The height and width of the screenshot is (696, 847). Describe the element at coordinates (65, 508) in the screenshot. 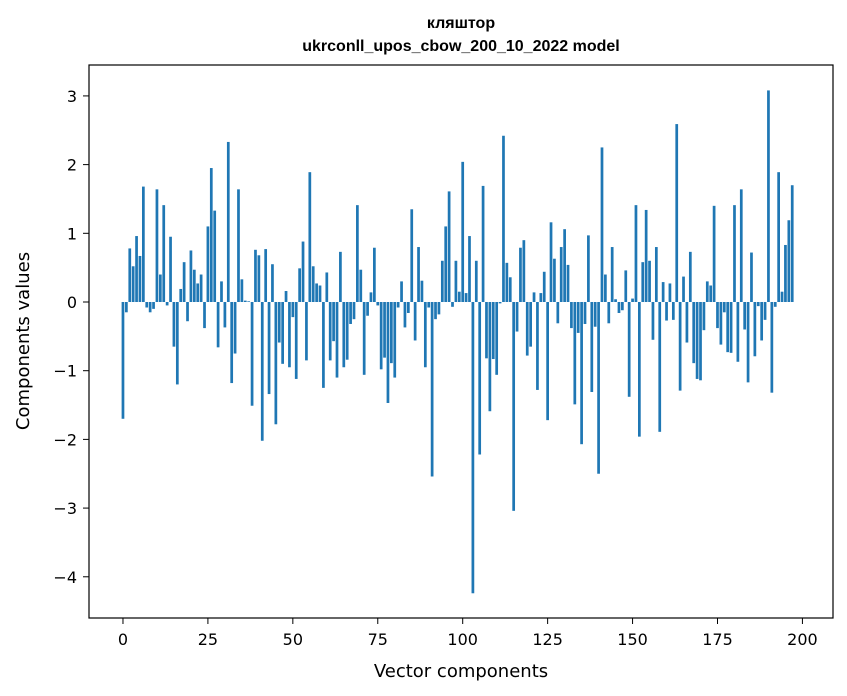

I see `y-tick-label: −3` at that location.